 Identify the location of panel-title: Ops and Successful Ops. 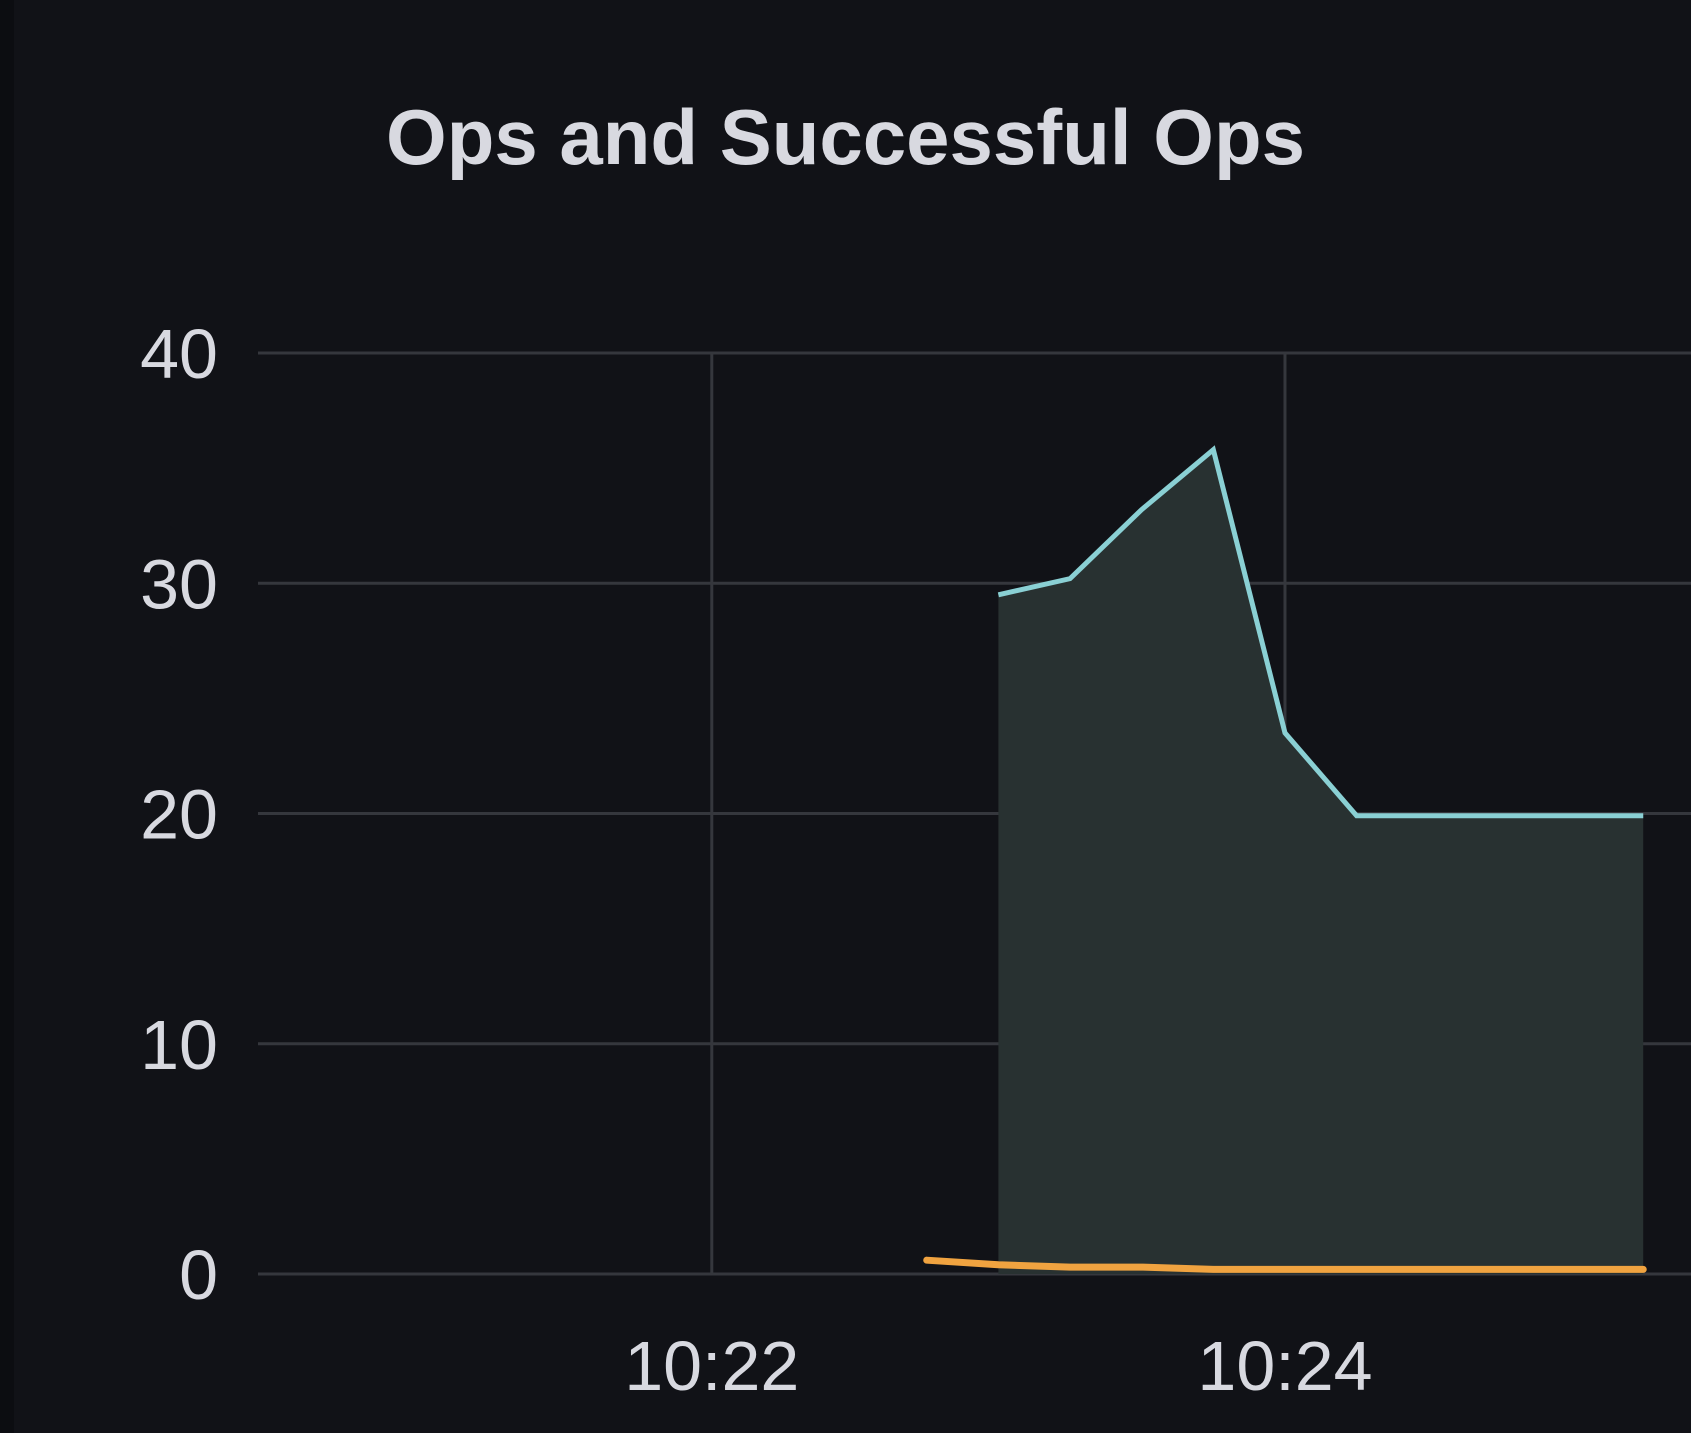
(845, 137).